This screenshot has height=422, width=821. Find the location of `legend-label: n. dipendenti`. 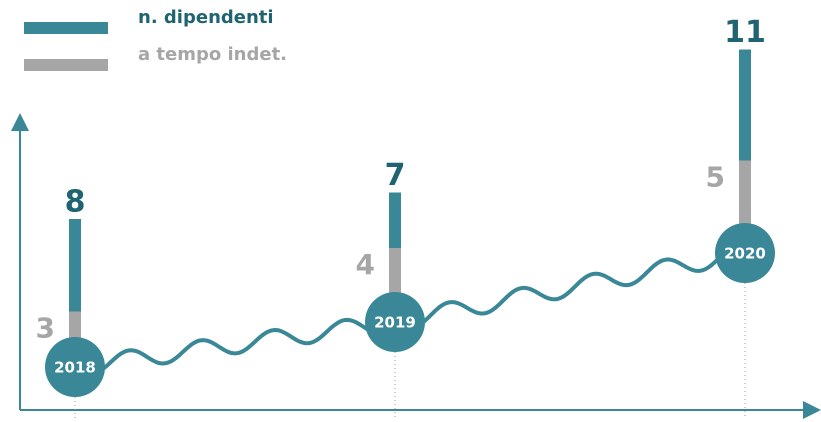

legend-label: n. dipendenti is located at coordinates (206, 17).